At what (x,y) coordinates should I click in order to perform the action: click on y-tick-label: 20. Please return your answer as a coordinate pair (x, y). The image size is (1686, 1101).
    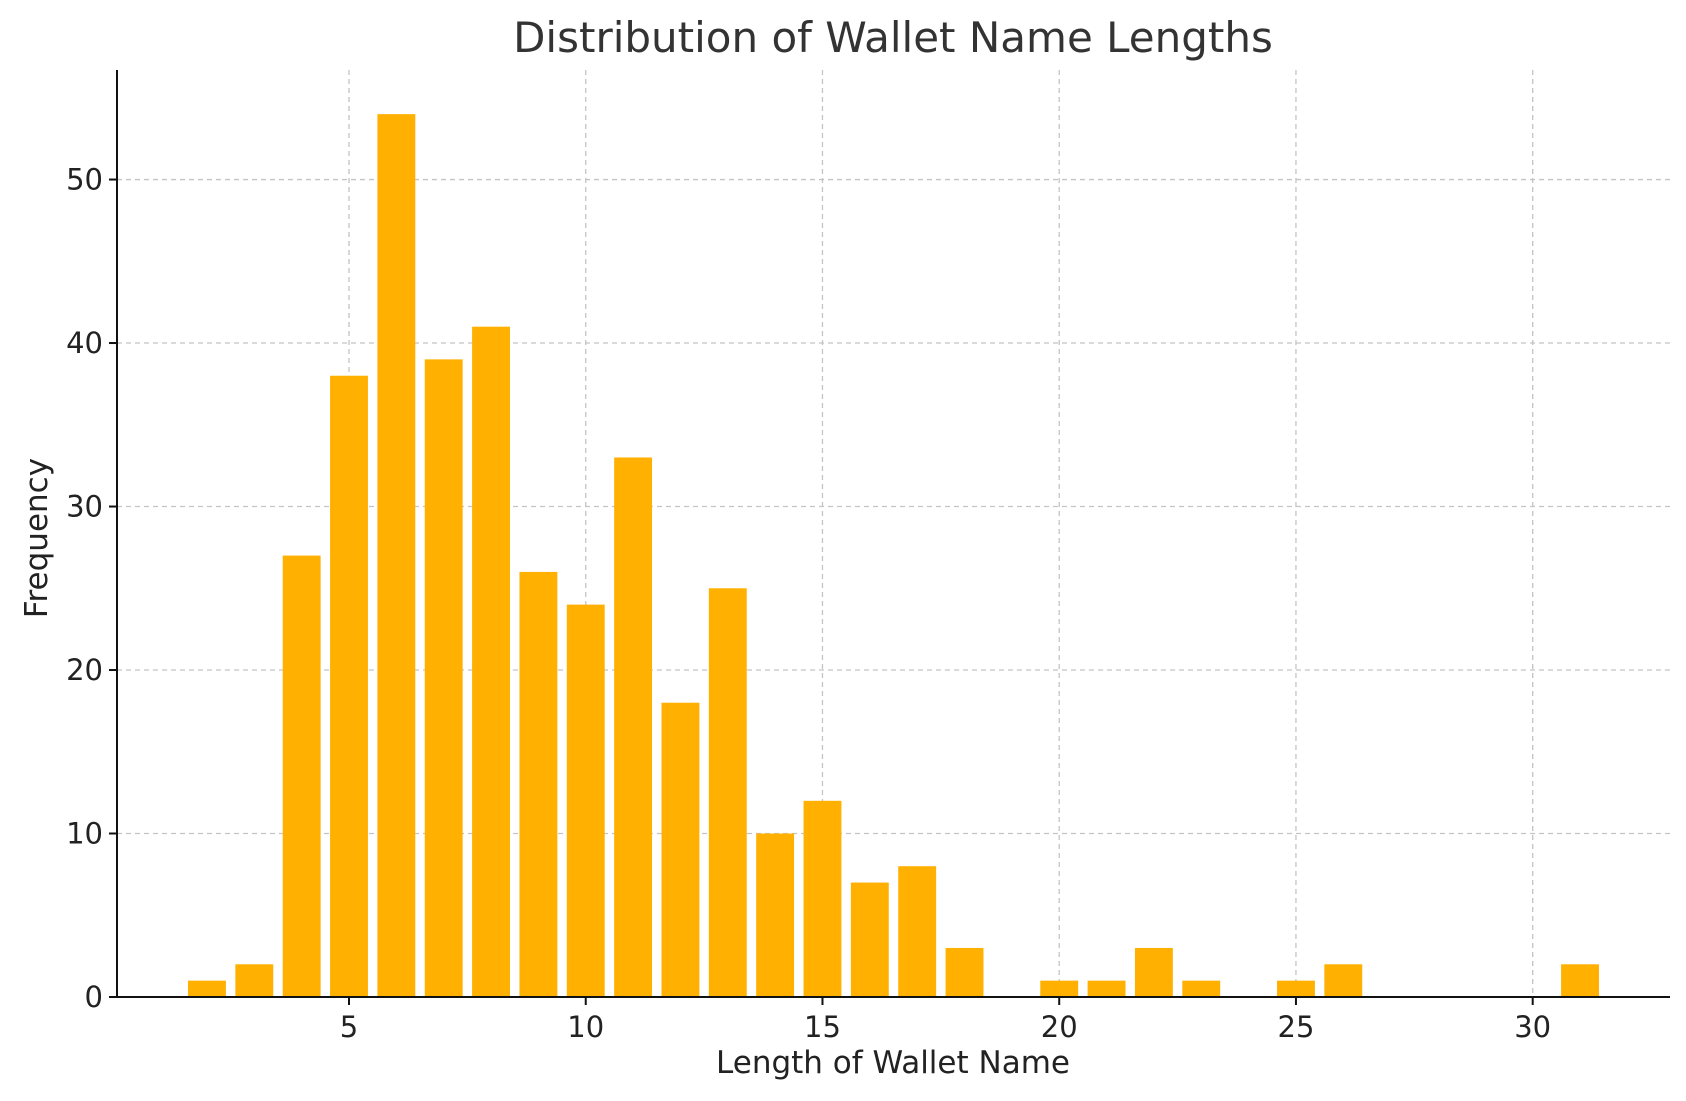
    Looking at the image, I should click on (84, 670).